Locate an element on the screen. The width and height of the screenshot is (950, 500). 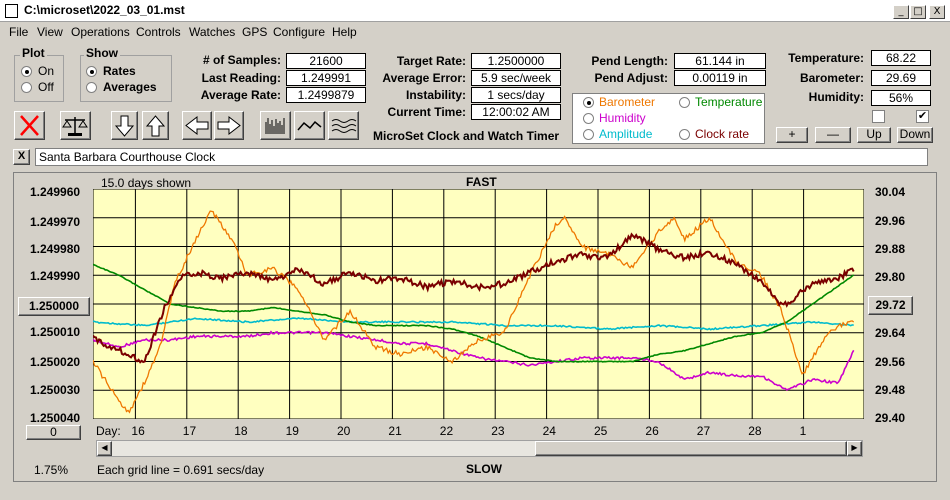
y-right-tick: 29.40 is located at coordinates (890, 418).